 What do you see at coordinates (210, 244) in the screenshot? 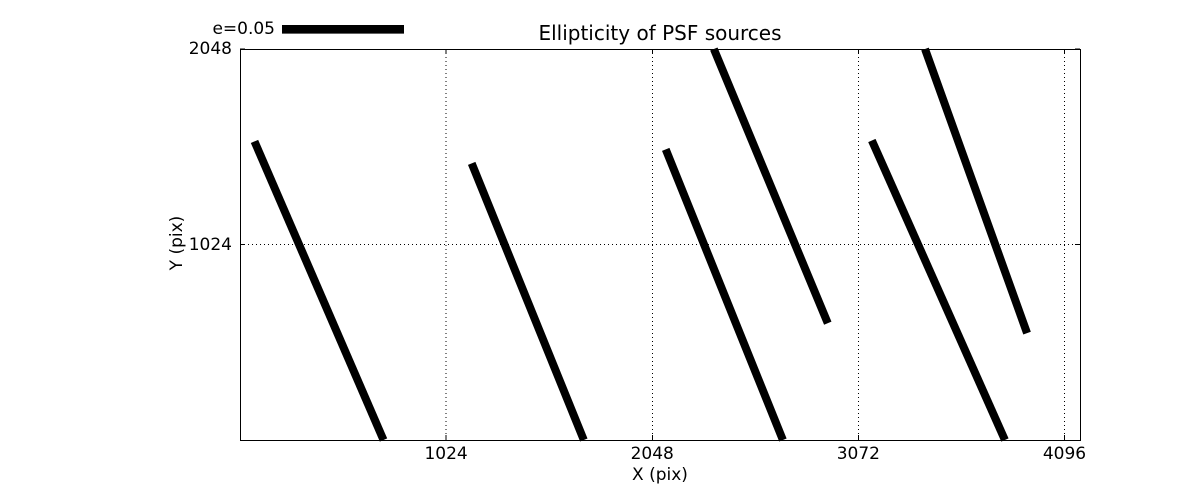
I see `y-tick-label: 1024` at bounding box center [210, 244].